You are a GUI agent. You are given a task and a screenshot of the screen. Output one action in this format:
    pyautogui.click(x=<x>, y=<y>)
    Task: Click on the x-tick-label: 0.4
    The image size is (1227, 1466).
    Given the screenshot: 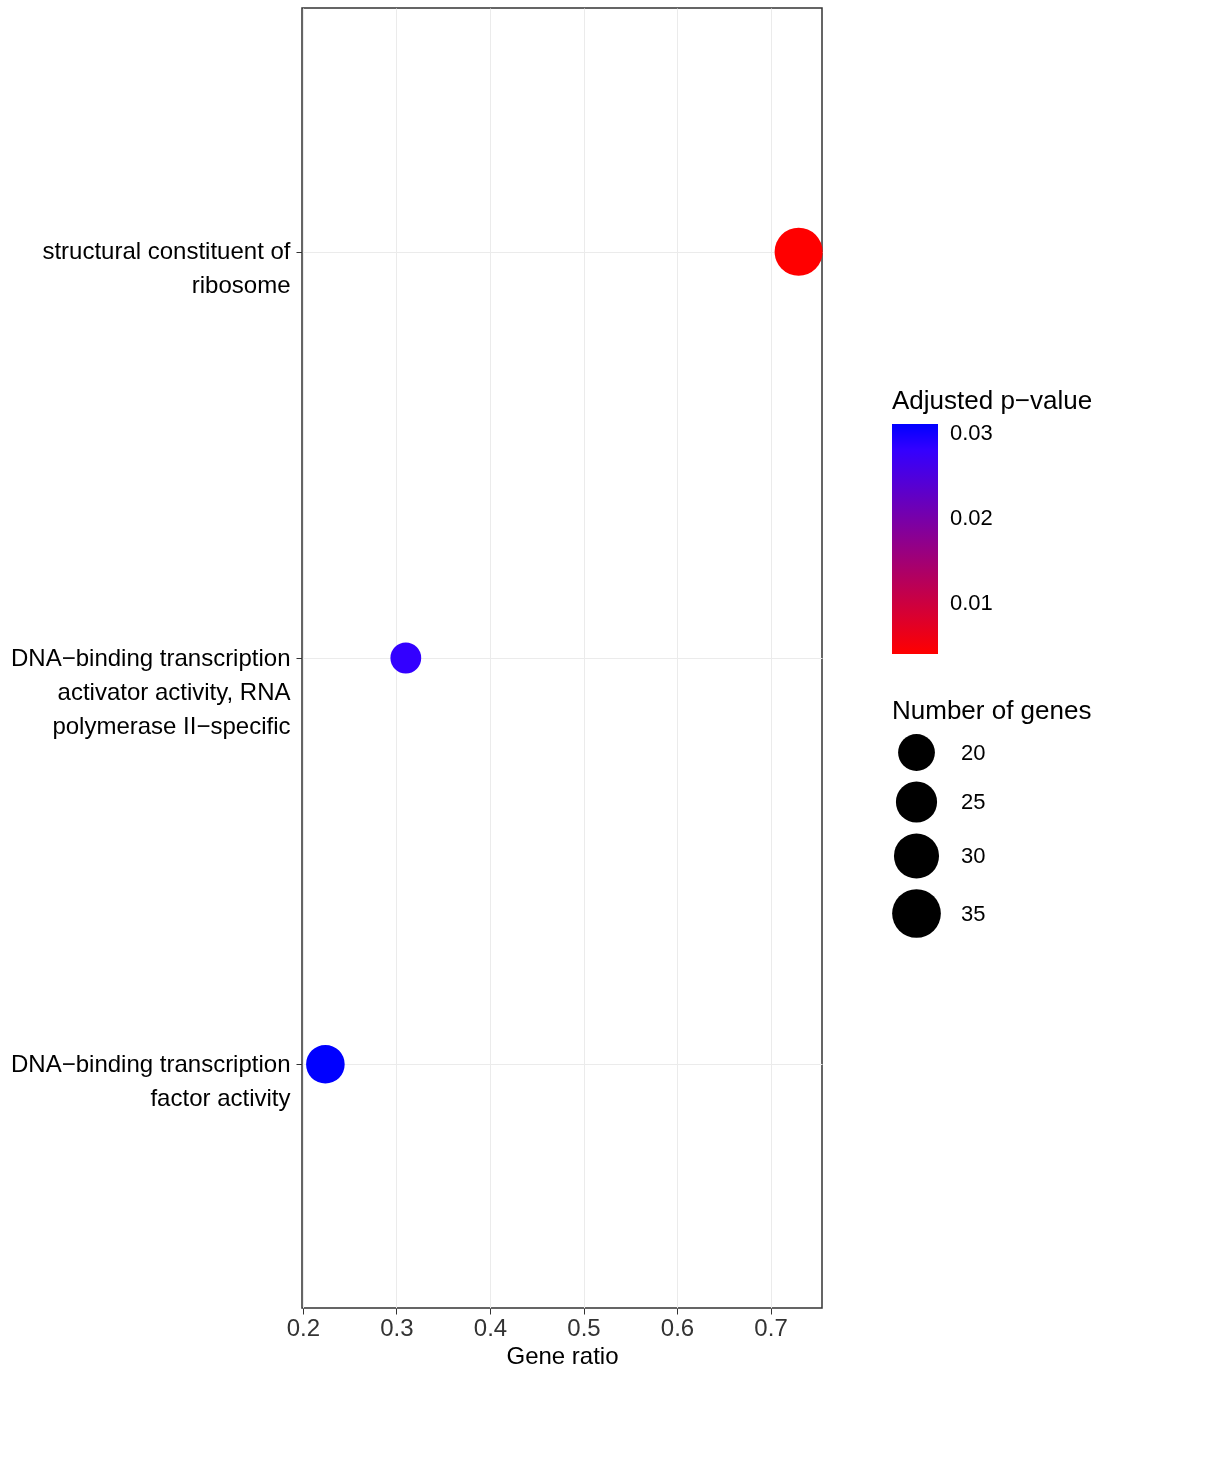 What is the action you would take?
    pyautogui.click(x=490, y=1327)
    